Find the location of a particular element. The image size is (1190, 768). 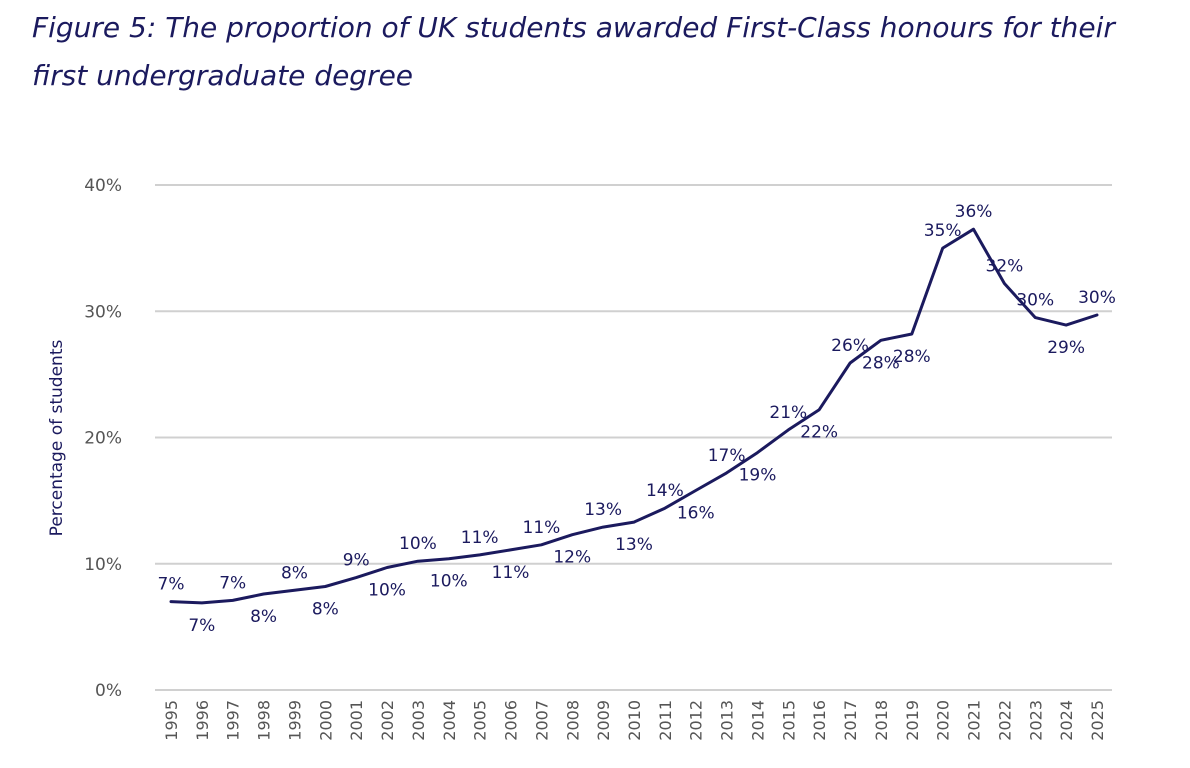

x-tick-label: 2011 is located at coordinates (665, 720).